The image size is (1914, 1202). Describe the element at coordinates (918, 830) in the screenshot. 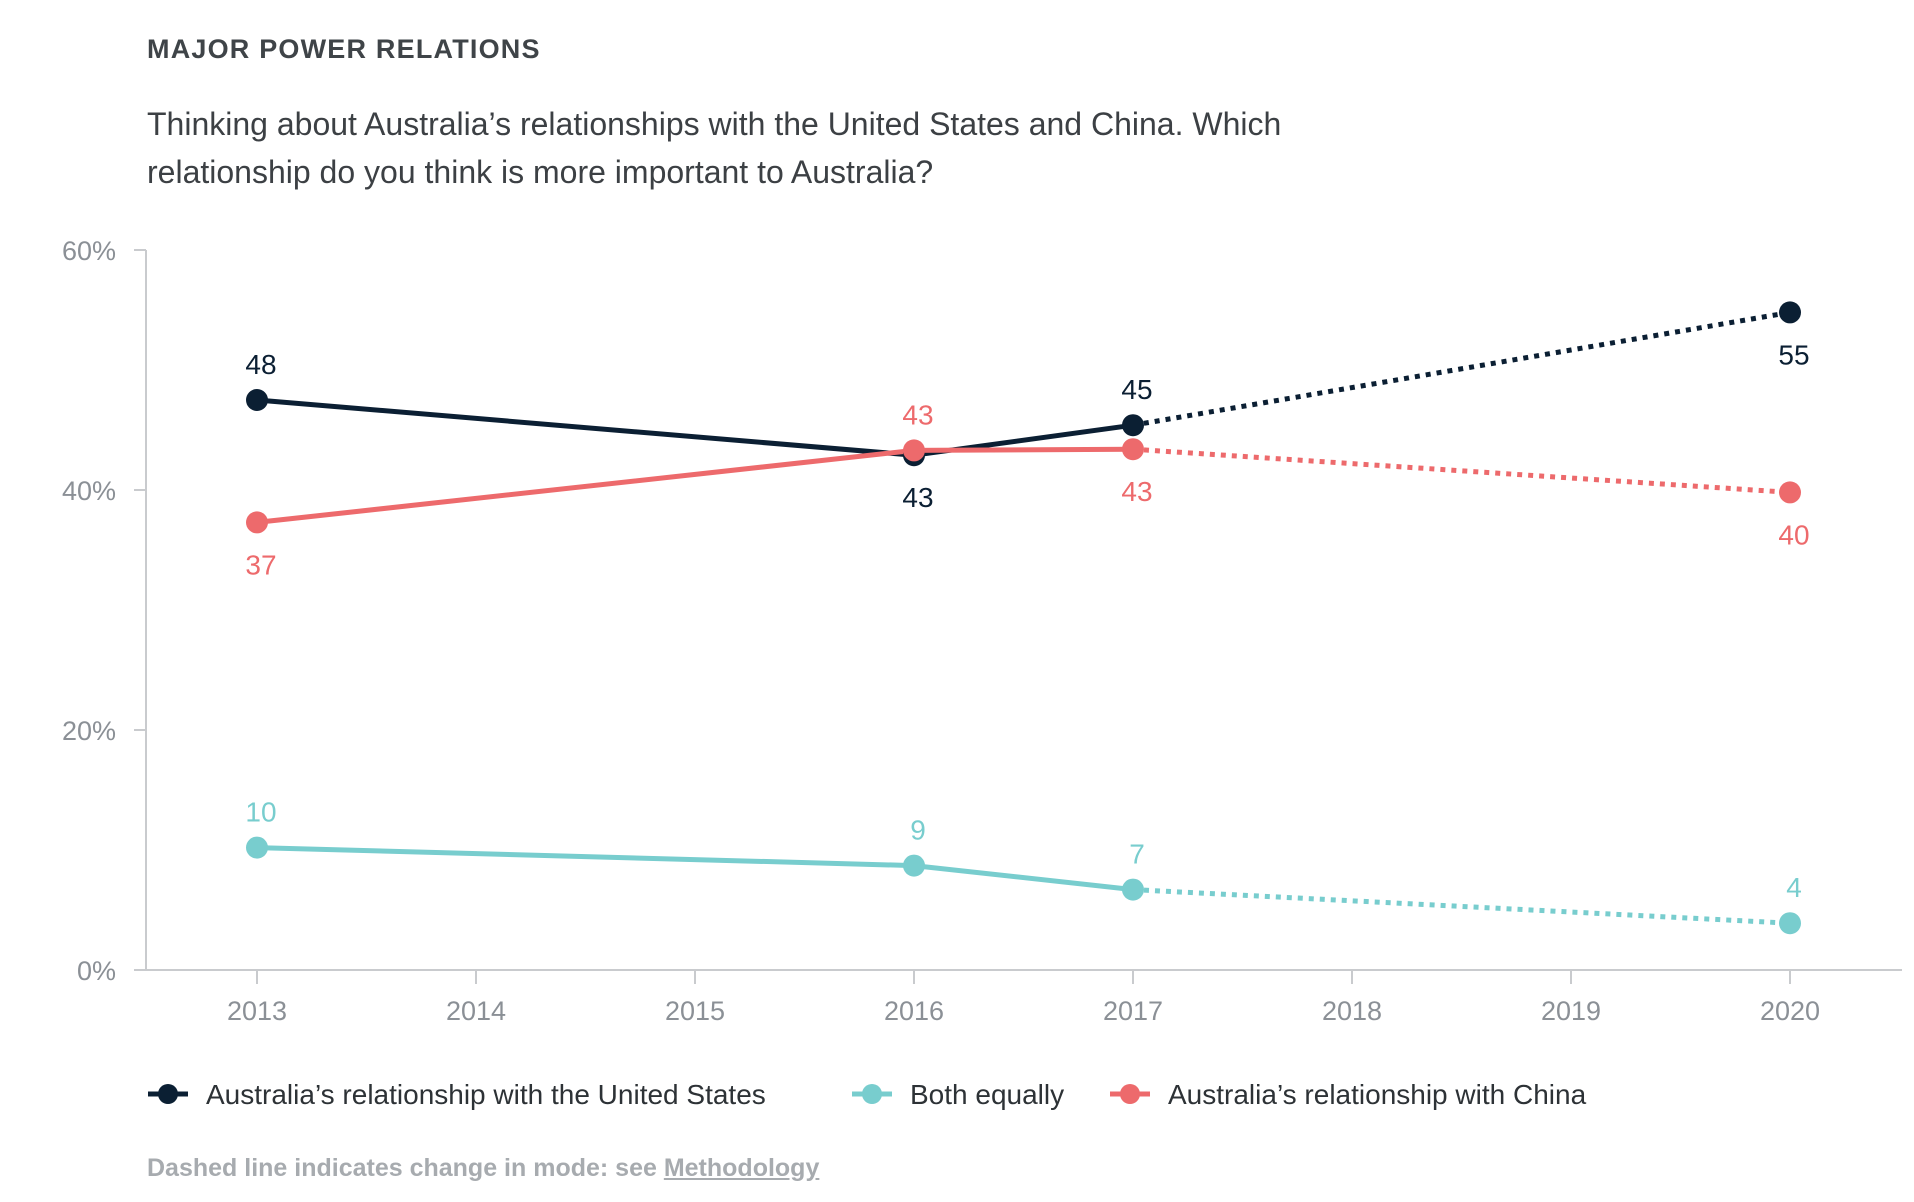

I see `data-label: 9` at that location.